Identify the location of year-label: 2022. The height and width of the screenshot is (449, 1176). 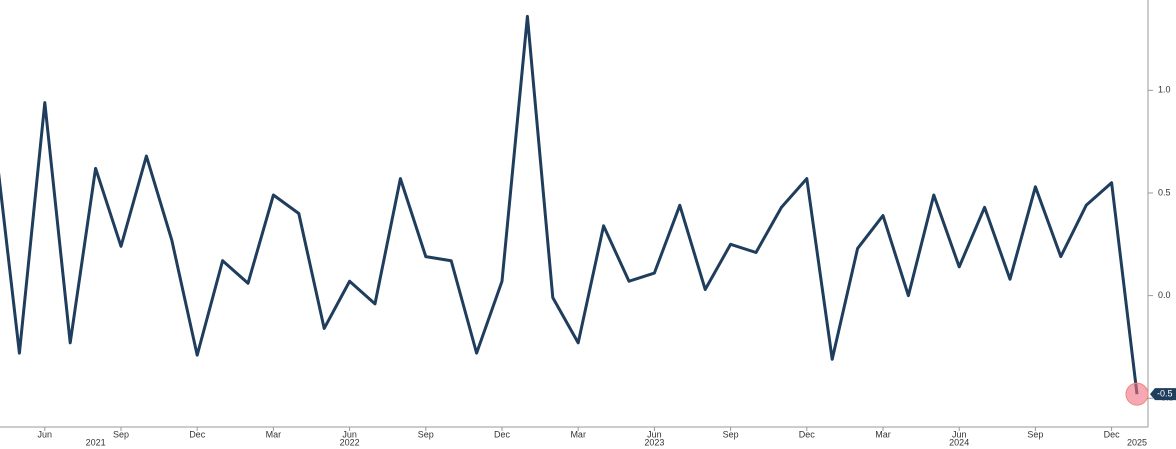
(350, 442).